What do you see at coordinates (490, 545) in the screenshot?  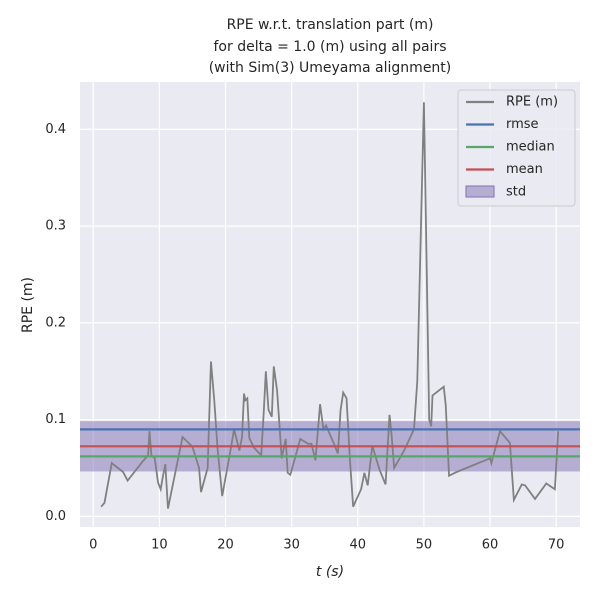 I see `x-tick-label: 60` at bounding box center [490, 545].